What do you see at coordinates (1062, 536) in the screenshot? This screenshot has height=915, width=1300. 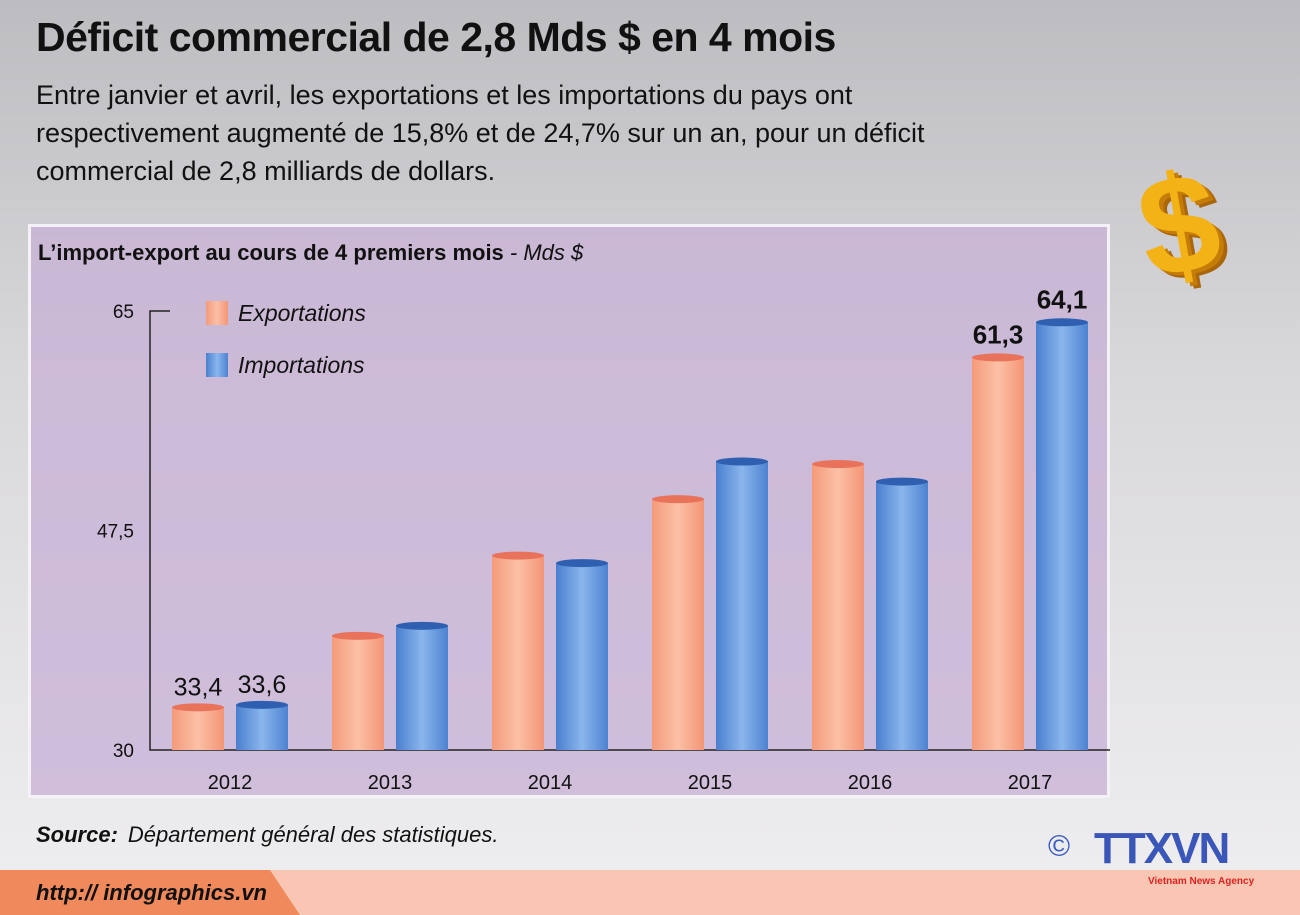 I see `bar-import-2017` at bounding box center [1062, 536].